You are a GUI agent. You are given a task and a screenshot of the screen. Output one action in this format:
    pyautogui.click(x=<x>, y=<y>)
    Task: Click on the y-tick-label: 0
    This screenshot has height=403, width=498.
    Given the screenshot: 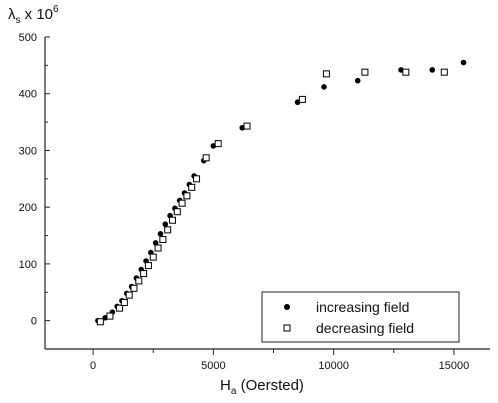 What is the action you would take?
    pyautogui.click(x=34, y=322)
    